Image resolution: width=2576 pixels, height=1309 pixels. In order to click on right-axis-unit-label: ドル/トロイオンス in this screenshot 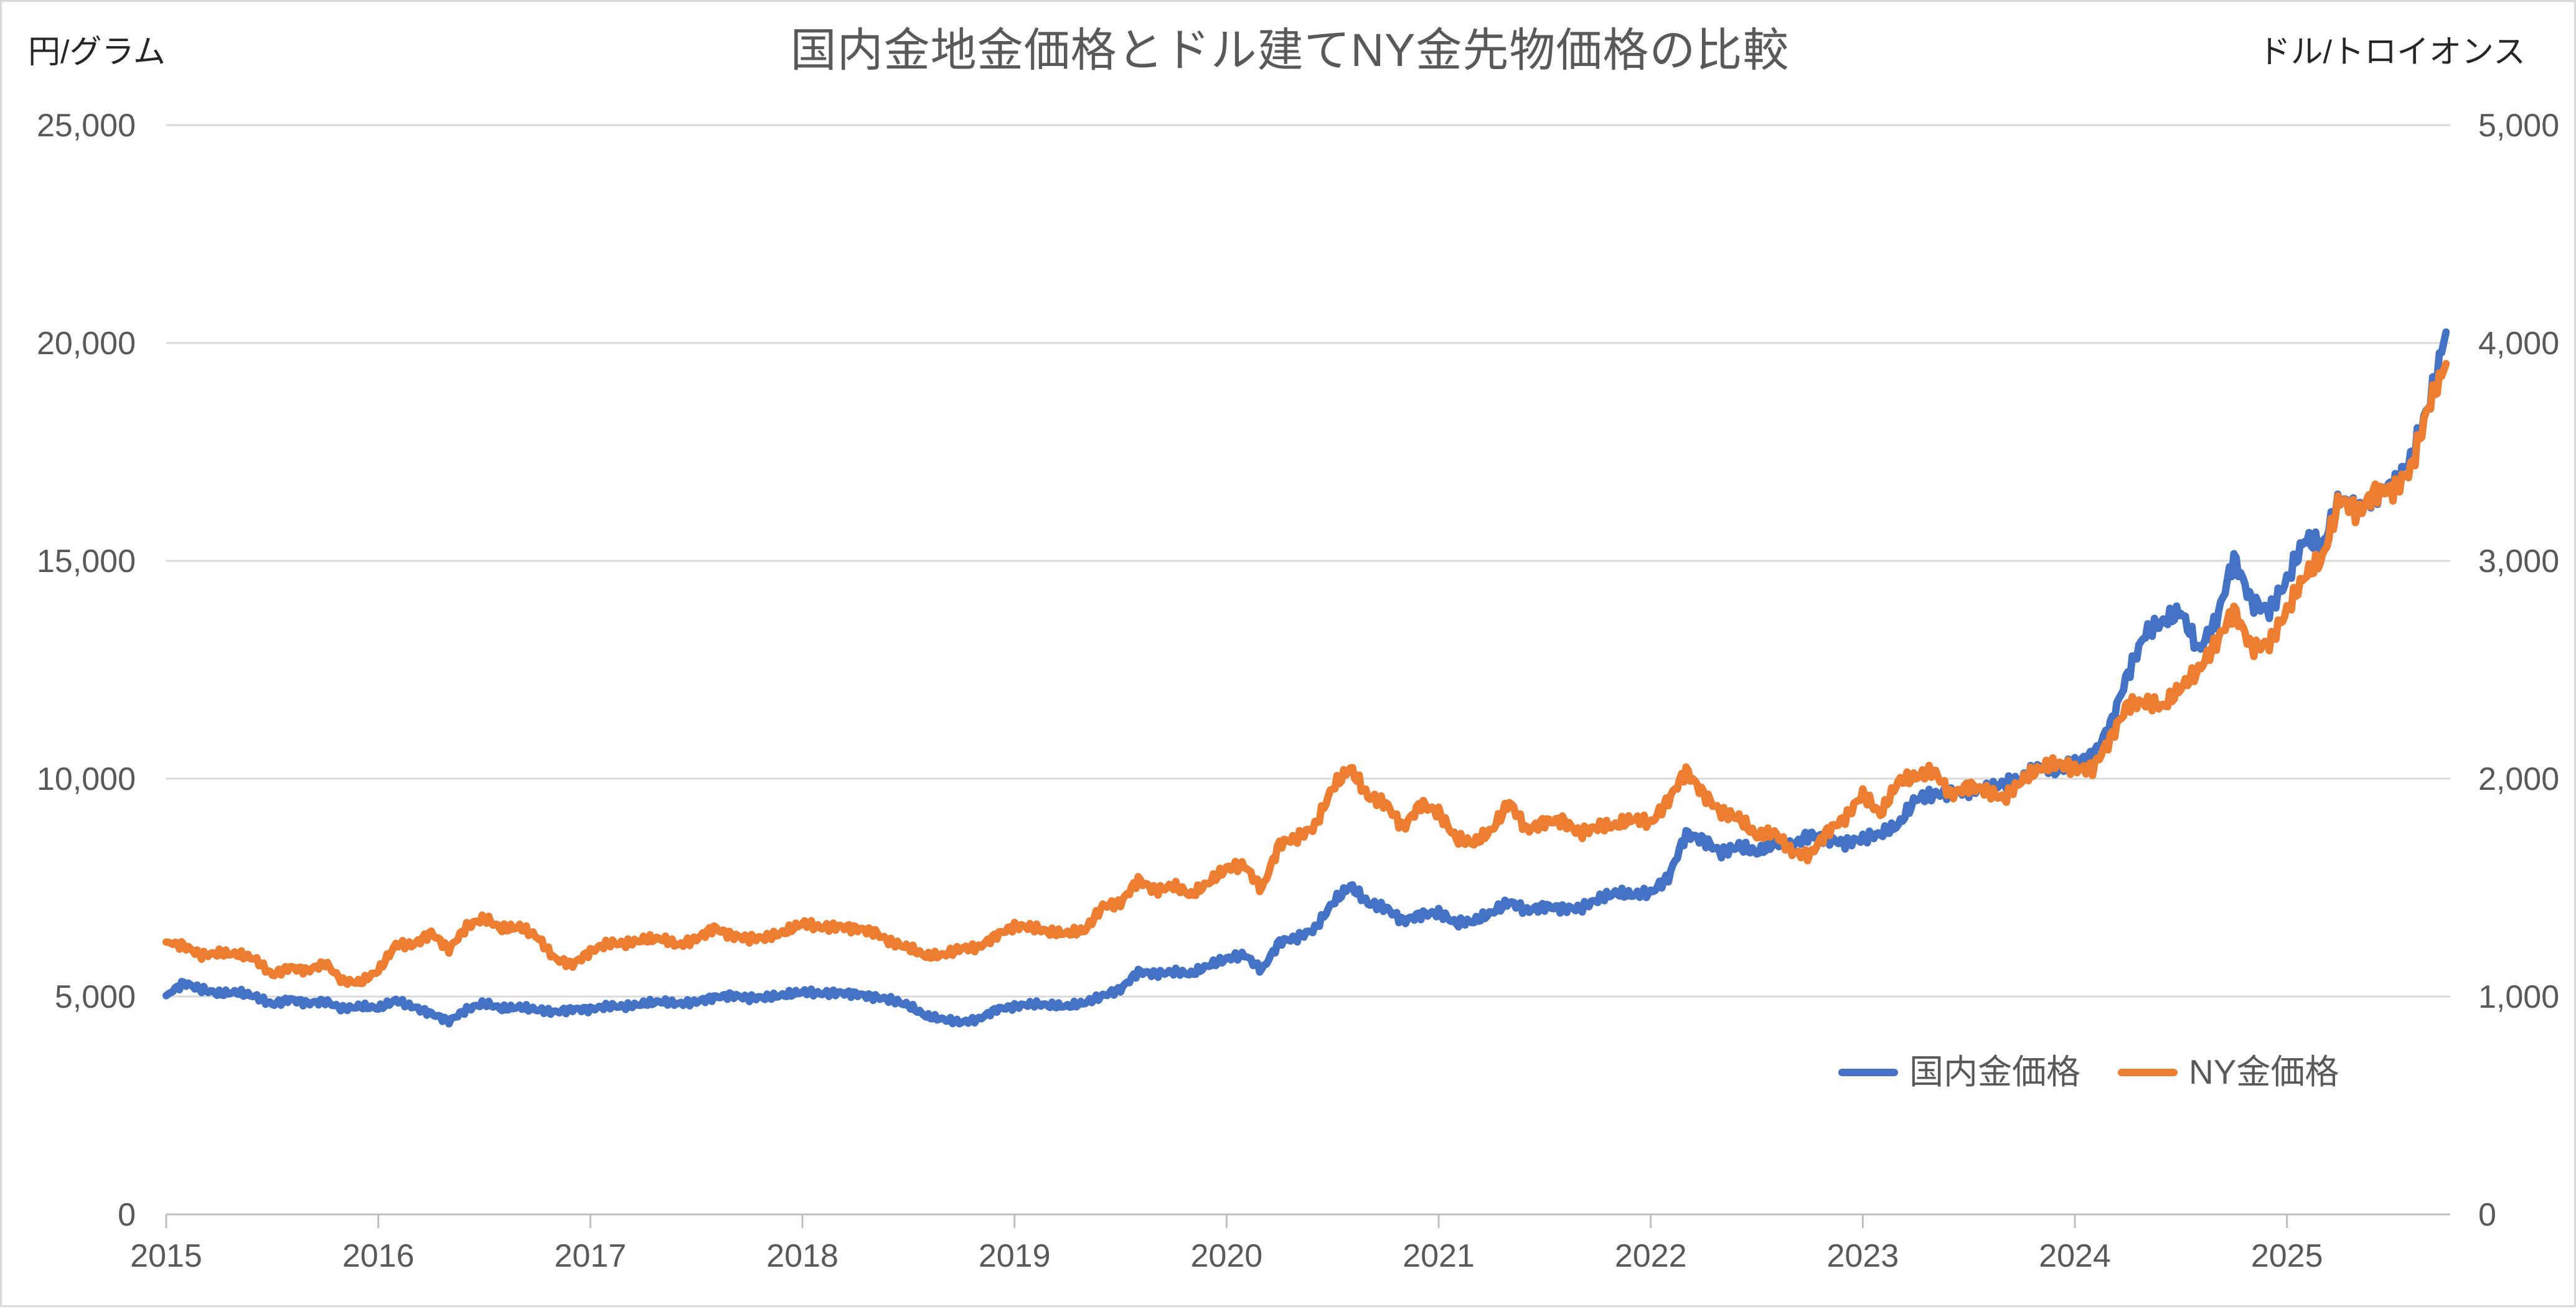, I will do `click(2392, 52)`.